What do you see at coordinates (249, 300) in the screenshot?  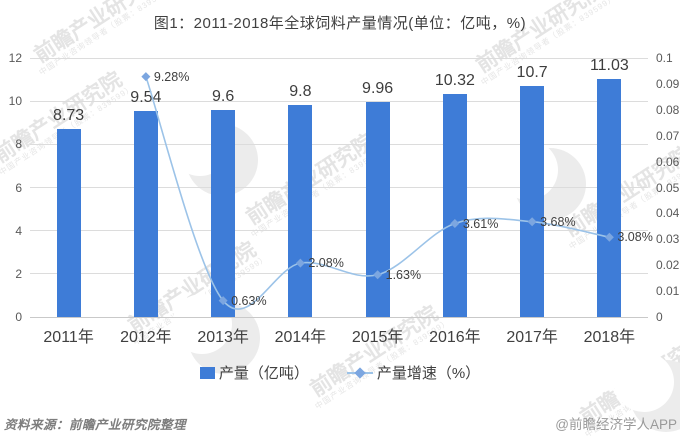 I see `growth-value-label: 0.63%` at bounding box center [249, 300].